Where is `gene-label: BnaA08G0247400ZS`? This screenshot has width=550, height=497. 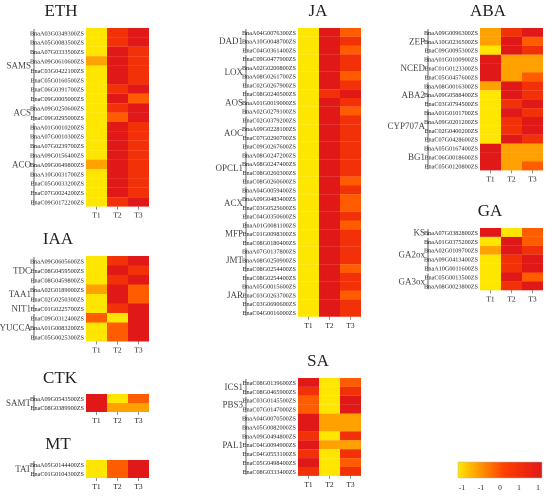
gene-label: BnaA08G0247400ZS is located at coordinates (269, 164).